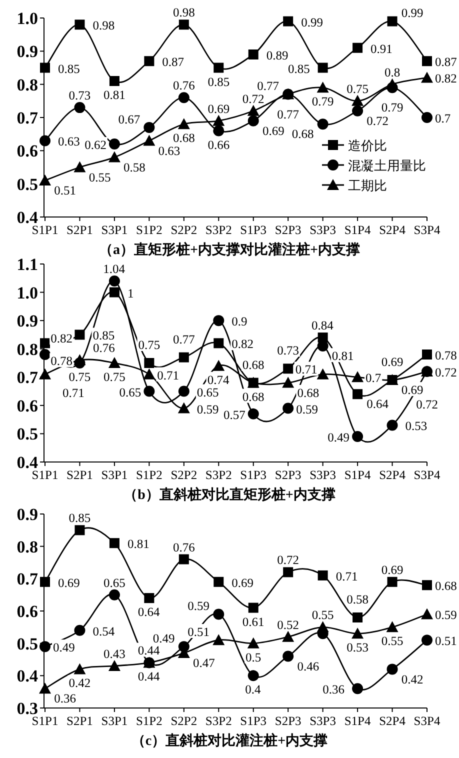 Image resolution: width=459 pixels, height=758 pixels. I want to click on data-label: 0.91, so click(381, 49).